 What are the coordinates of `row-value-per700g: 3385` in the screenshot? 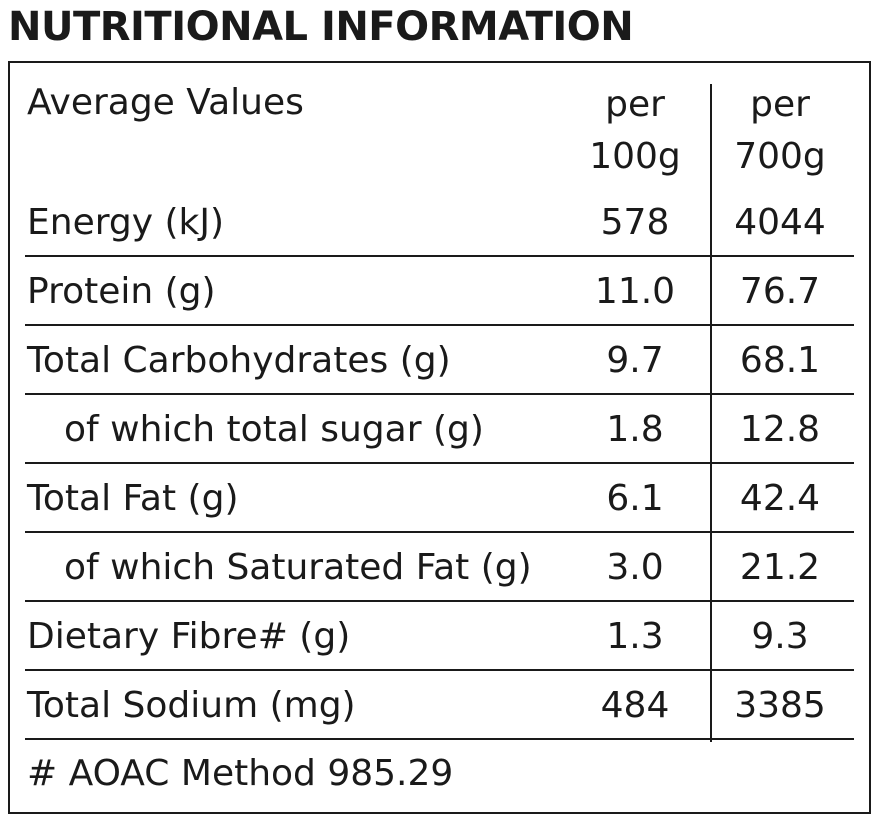 It's located at (780, 705).